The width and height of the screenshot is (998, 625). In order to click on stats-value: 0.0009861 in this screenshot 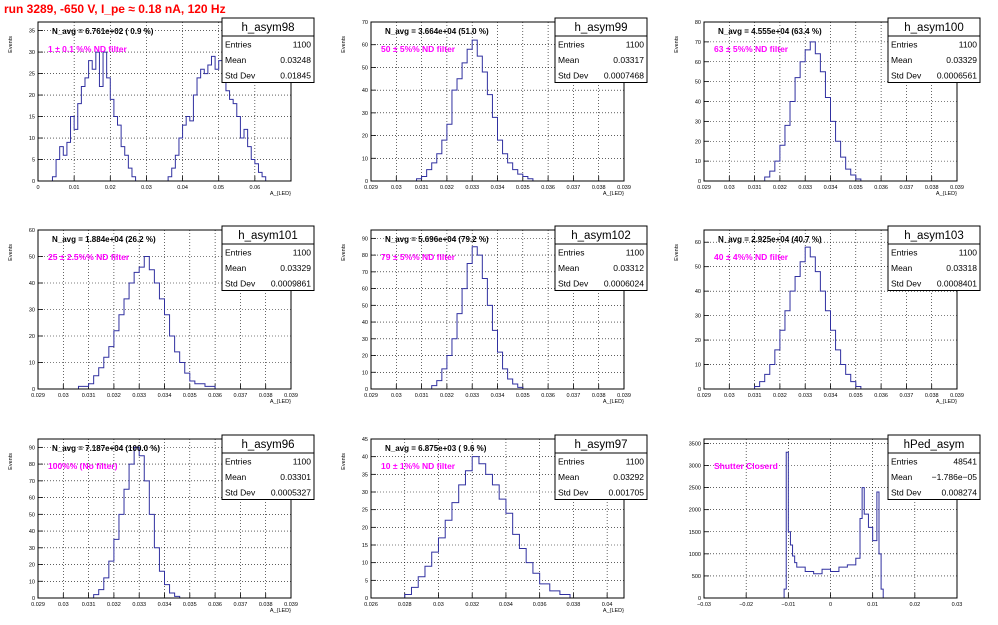, I will do `click(291, 284)`.